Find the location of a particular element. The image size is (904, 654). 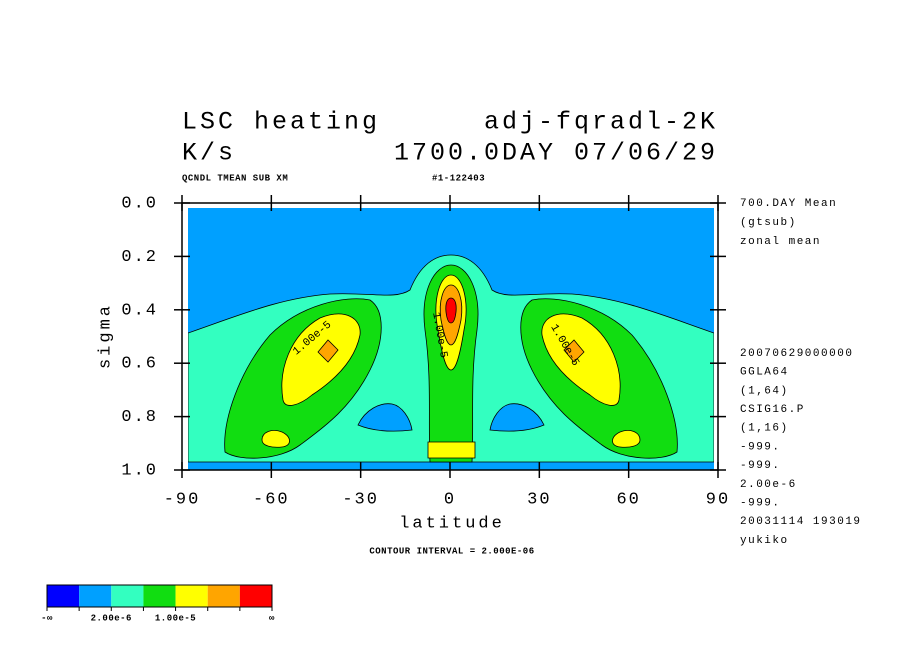

x-tick-label: 90 is located at coordinates (718, 499).